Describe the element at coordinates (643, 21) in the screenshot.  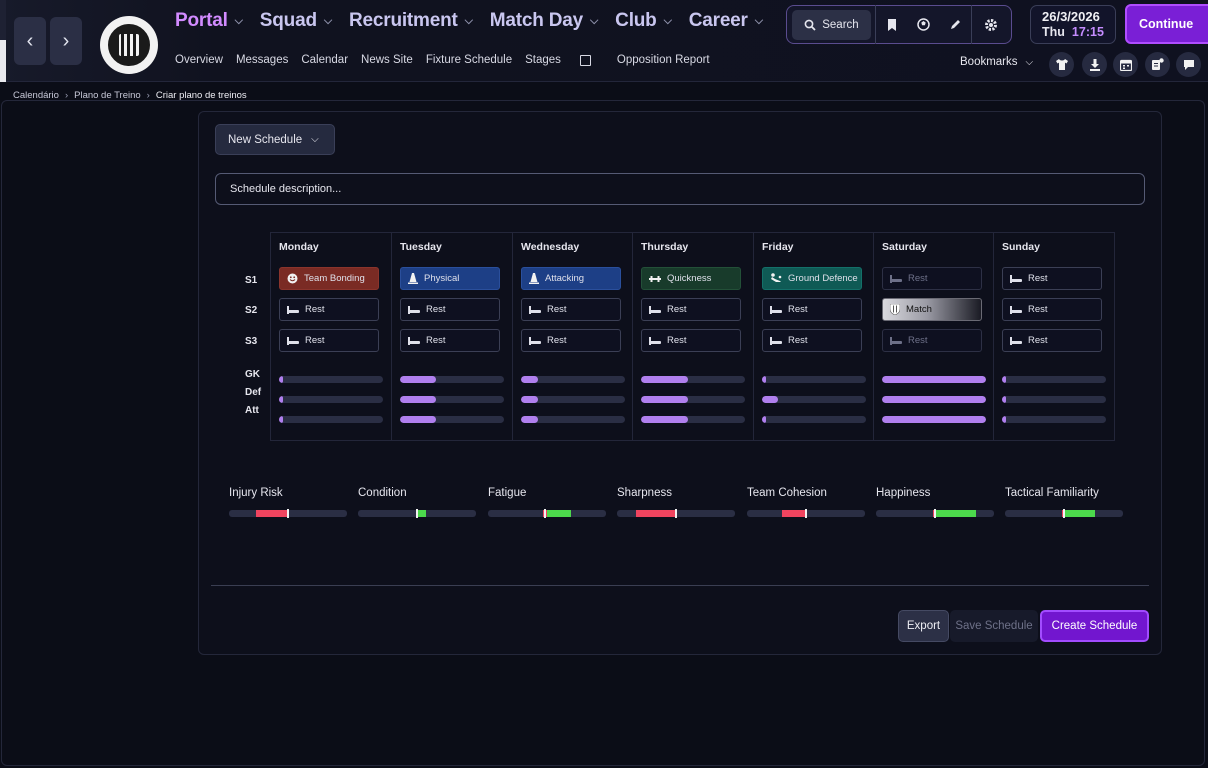
I see `nav-club: Club ⌵` at that location.